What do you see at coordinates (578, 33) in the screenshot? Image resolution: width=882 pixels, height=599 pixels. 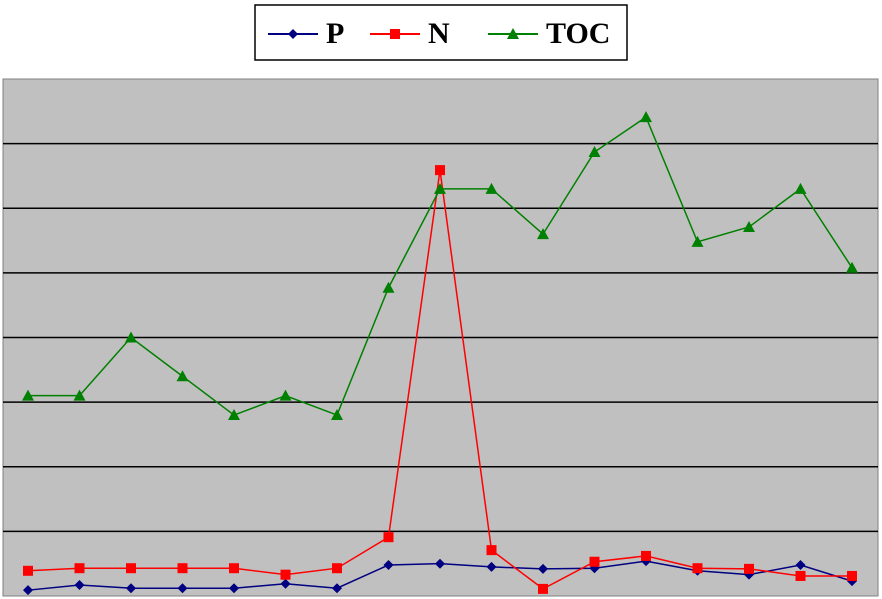 I see `legend-label: TOC` at bounding box center [578, 33].